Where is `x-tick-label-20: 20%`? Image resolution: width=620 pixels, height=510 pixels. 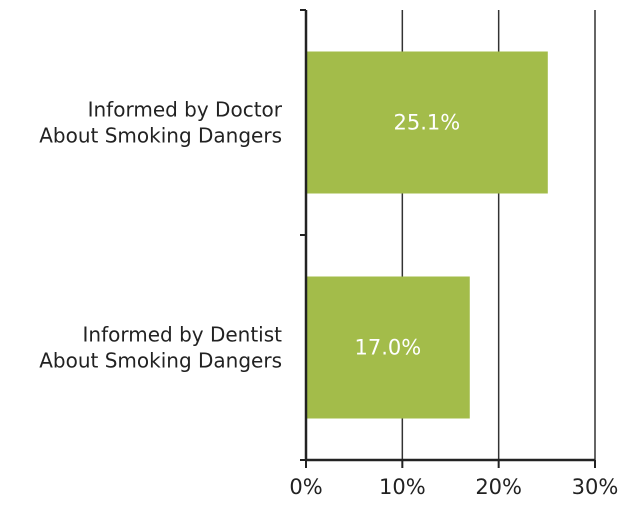
x-tick-label-20: 20% is located at coordinates (498, 487).